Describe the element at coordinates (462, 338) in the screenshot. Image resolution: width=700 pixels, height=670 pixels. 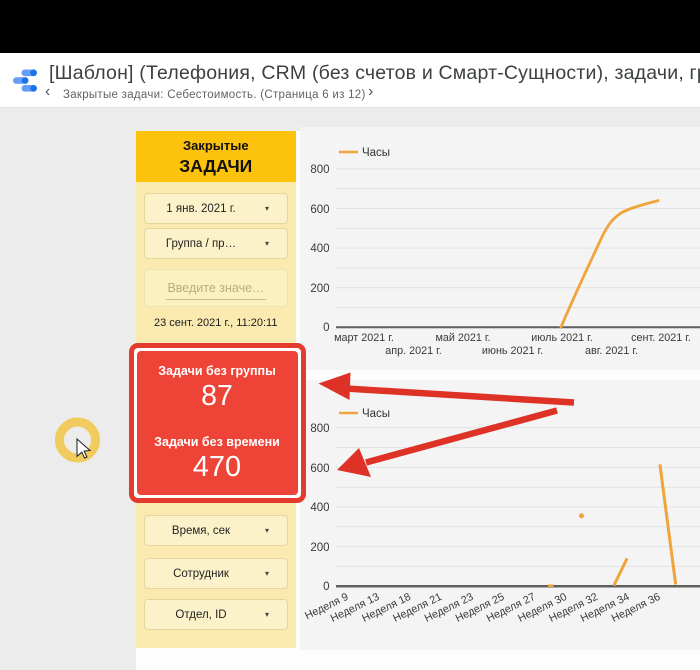
I see `svg-text: май 2021 г.` at that location.